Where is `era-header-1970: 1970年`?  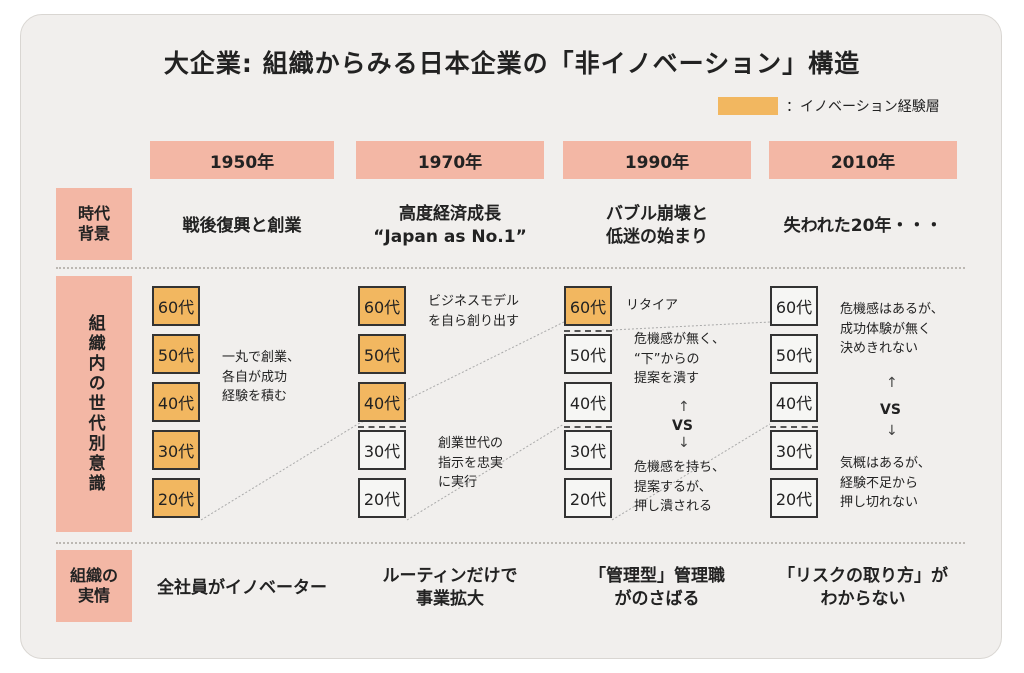
era-header-1970: 1970年 is located at coordinates (450, 160).